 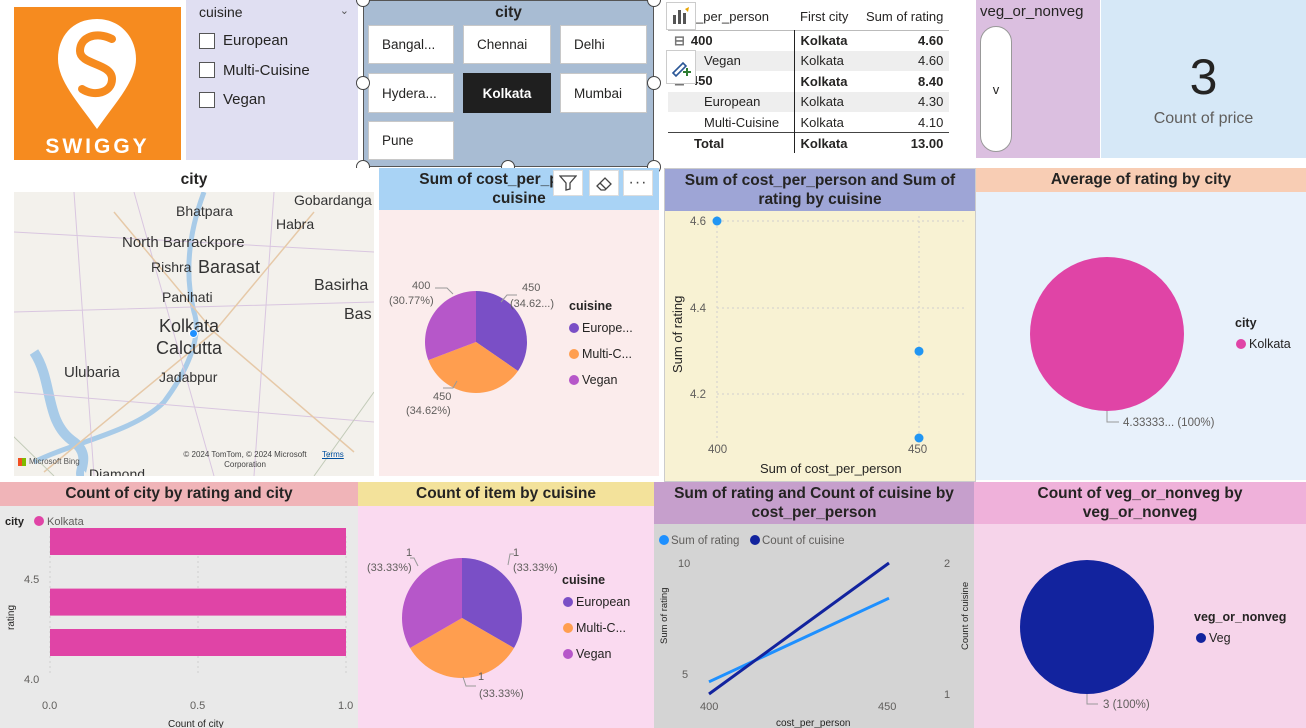 What do you see at coordinates (1140, 512) in the screenshot?
I see `pie-veg-title-line2: veg_or_nonveg` at bounding box center [1140, 512].